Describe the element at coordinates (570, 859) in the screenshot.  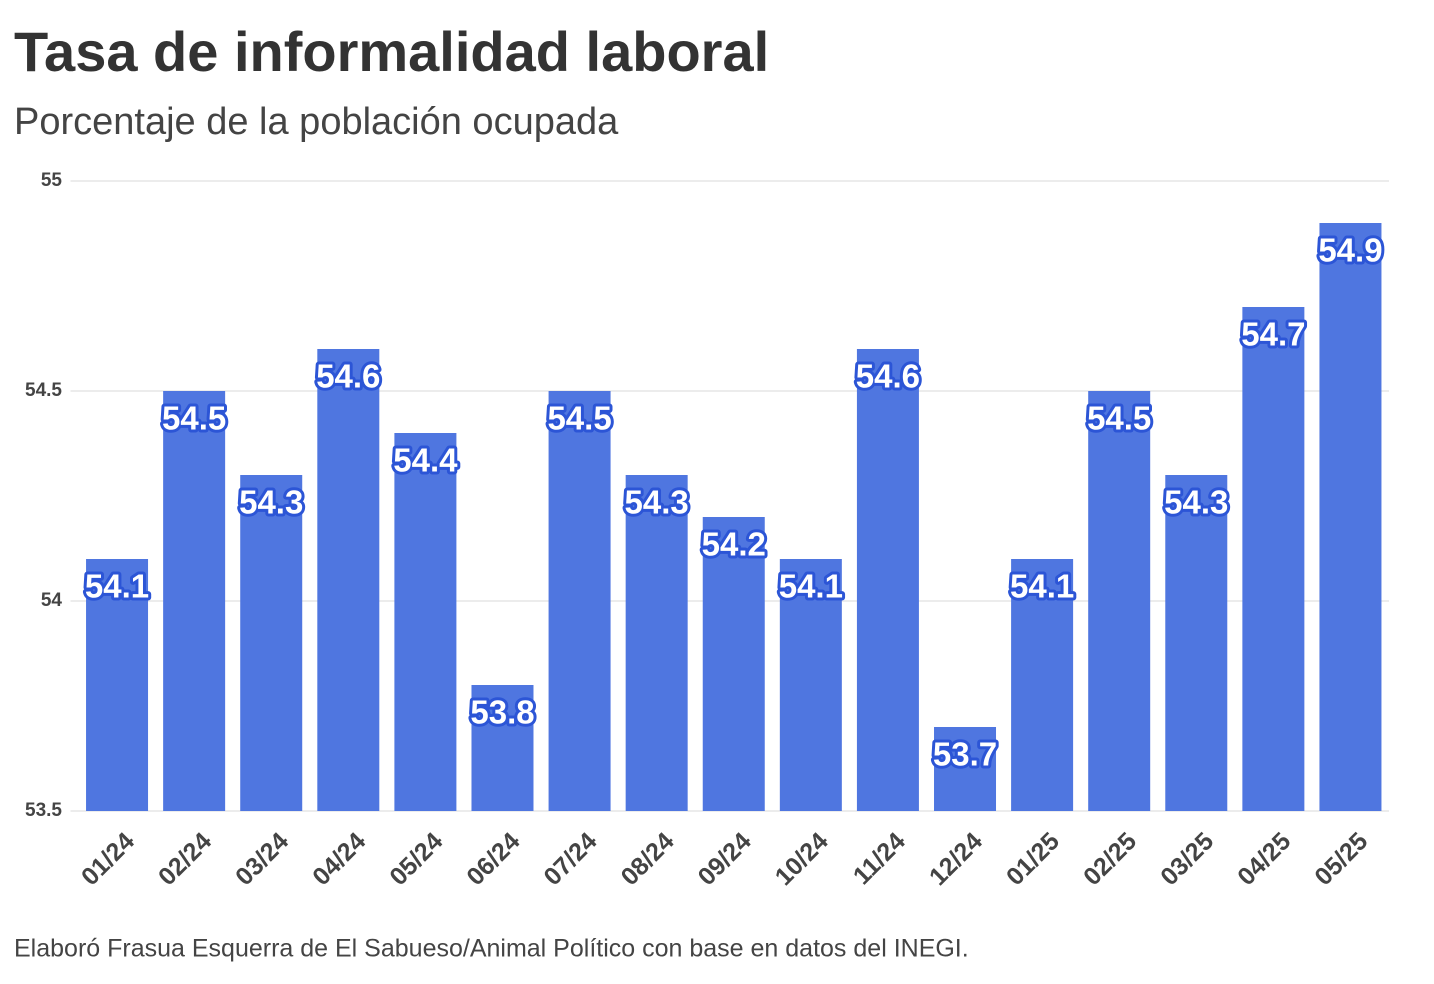
I see `x-tick-label: 07/24` at that location.